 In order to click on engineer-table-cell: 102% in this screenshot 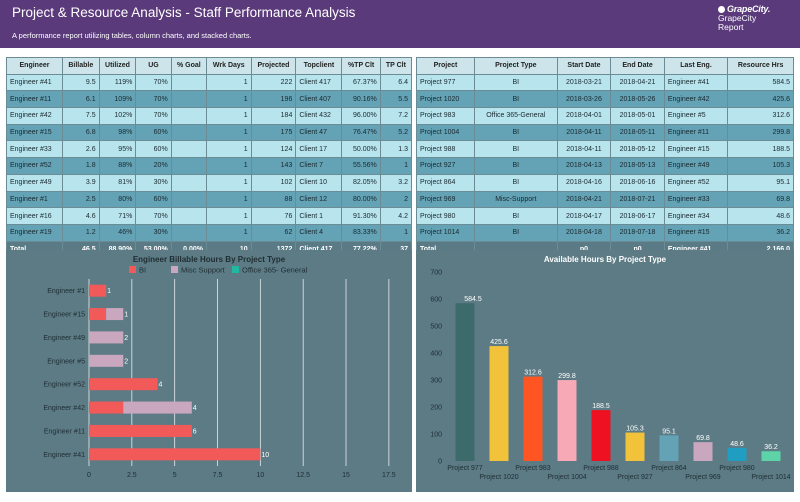, I will do `click(117, 116)`.